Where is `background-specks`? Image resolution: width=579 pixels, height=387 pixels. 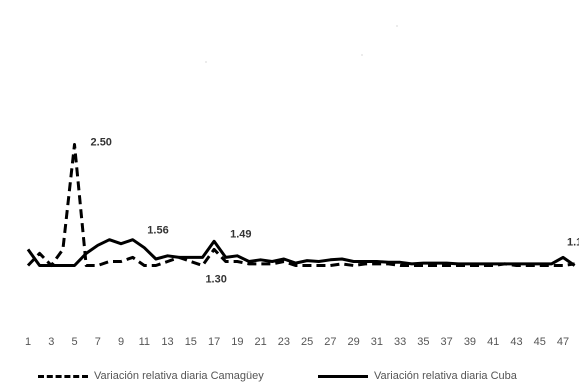
background-specks is located at coordinates (301, 44).